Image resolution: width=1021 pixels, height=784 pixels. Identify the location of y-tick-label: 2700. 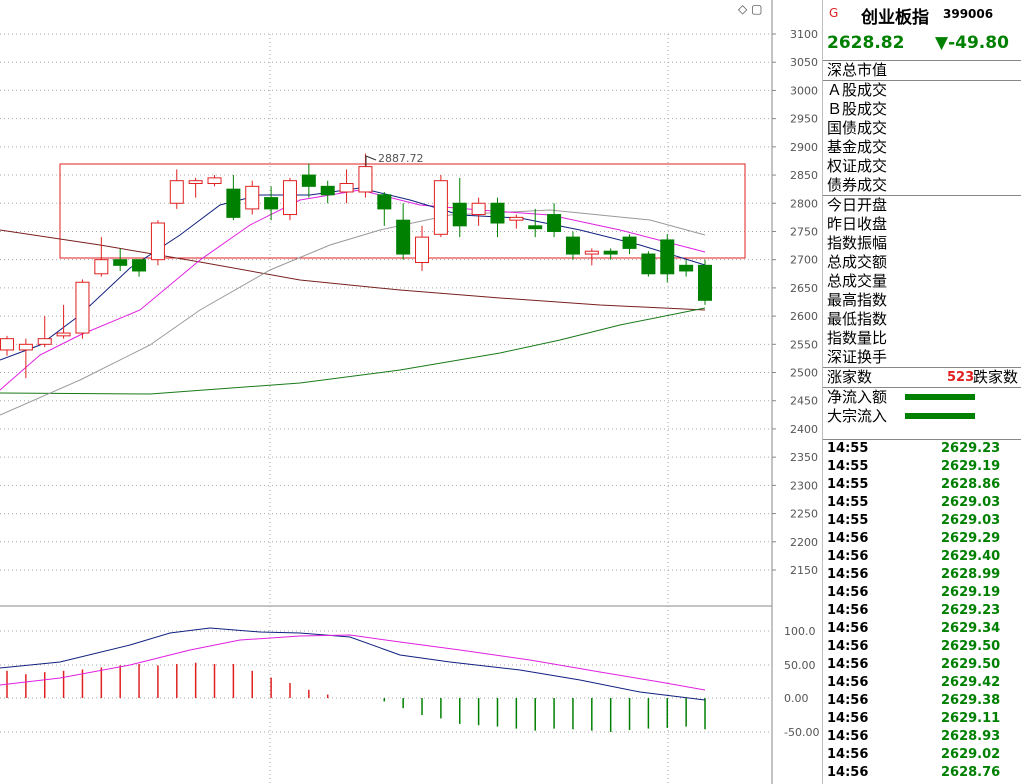
(804, 260).